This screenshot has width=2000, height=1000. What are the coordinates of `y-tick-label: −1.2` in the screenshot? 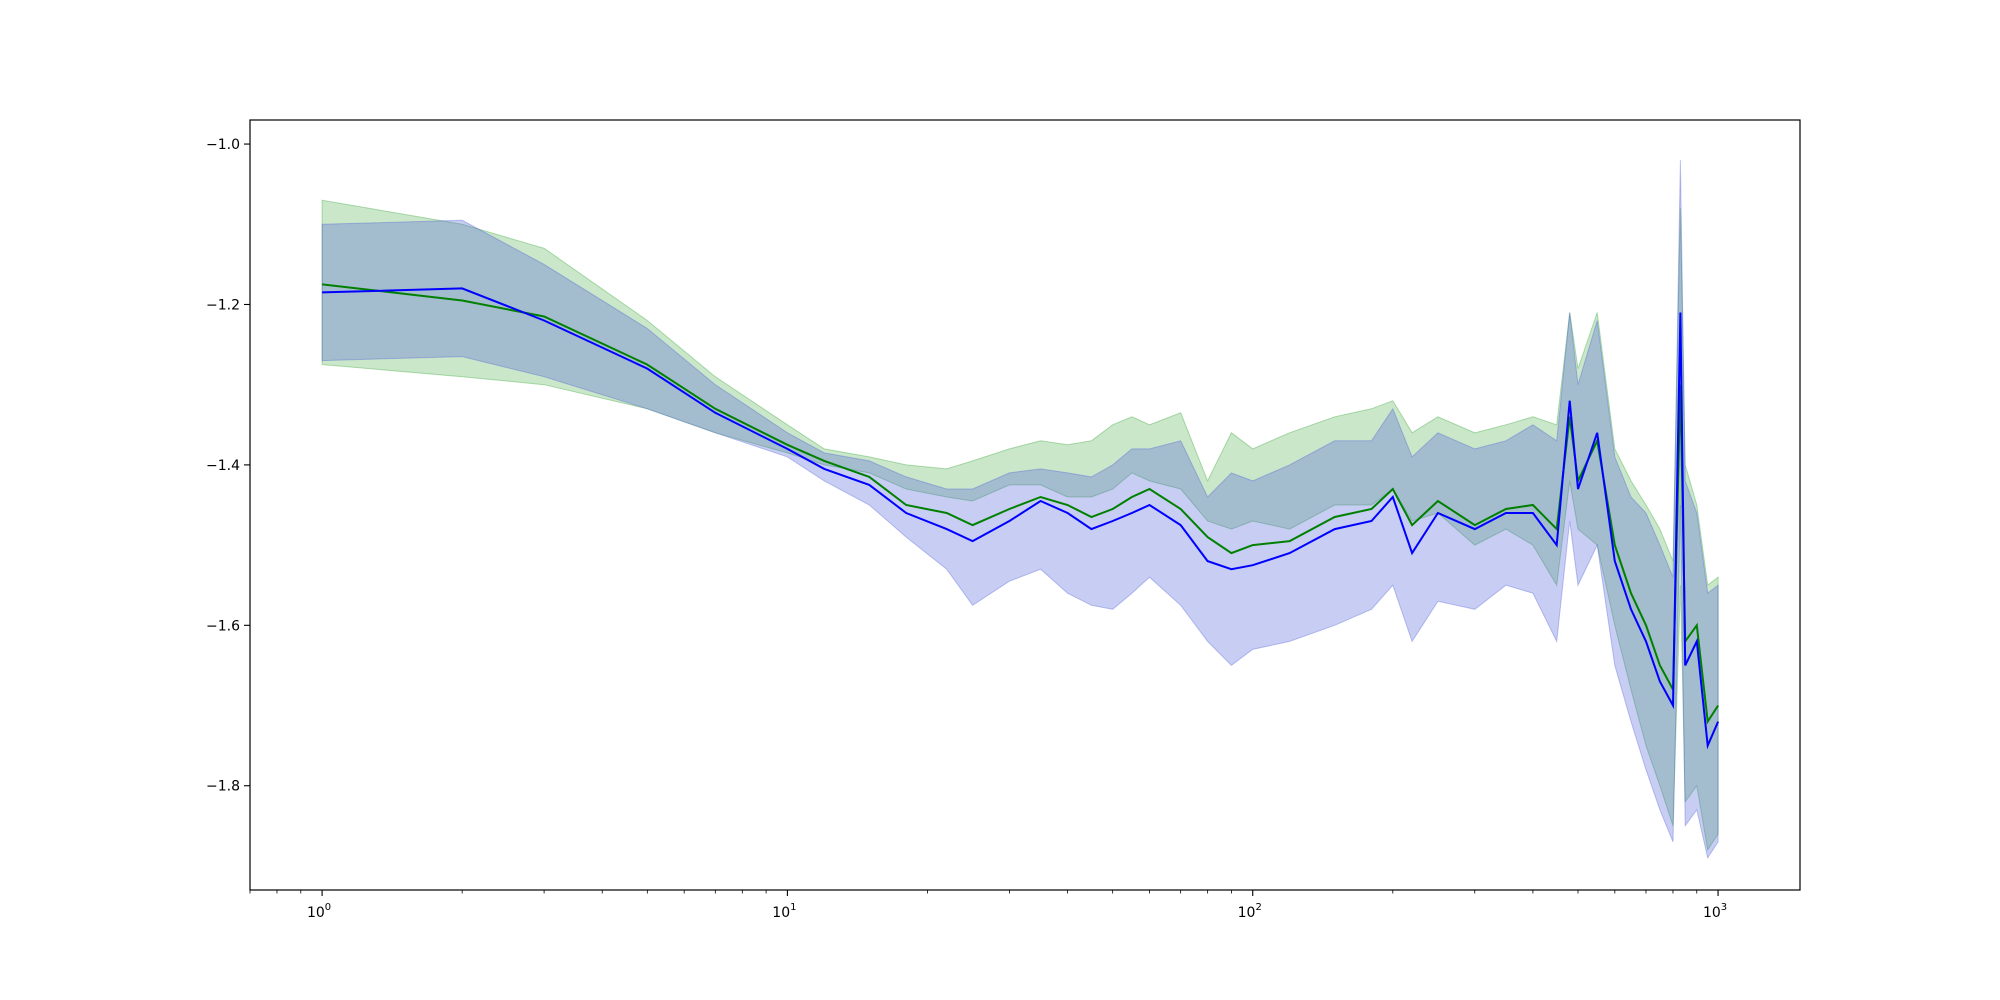 It's located at (223, 305).